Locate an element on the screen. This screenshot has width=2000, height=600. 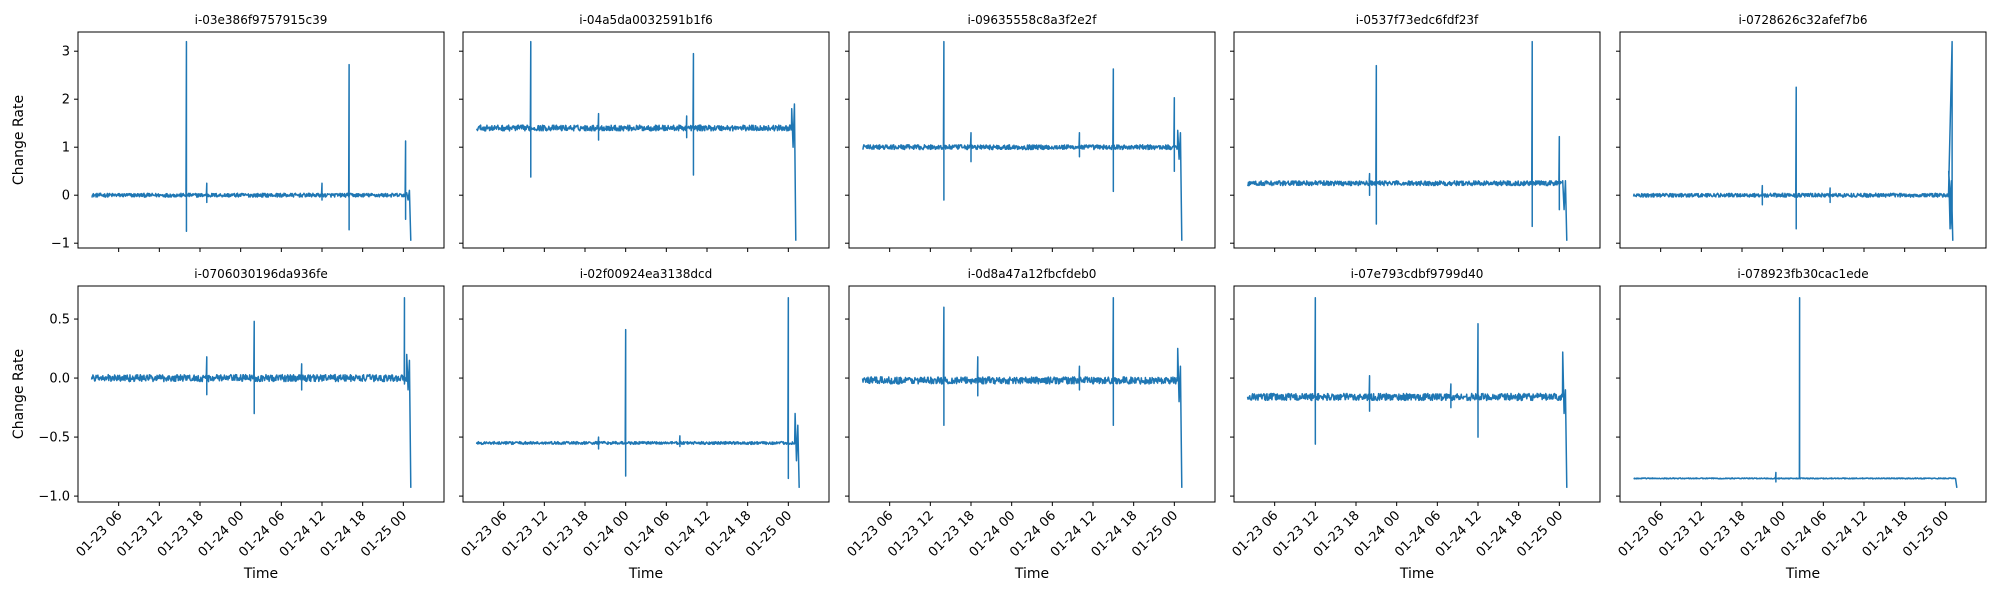
y-tick-label: −0.5 is located at coordinates (54, 438).